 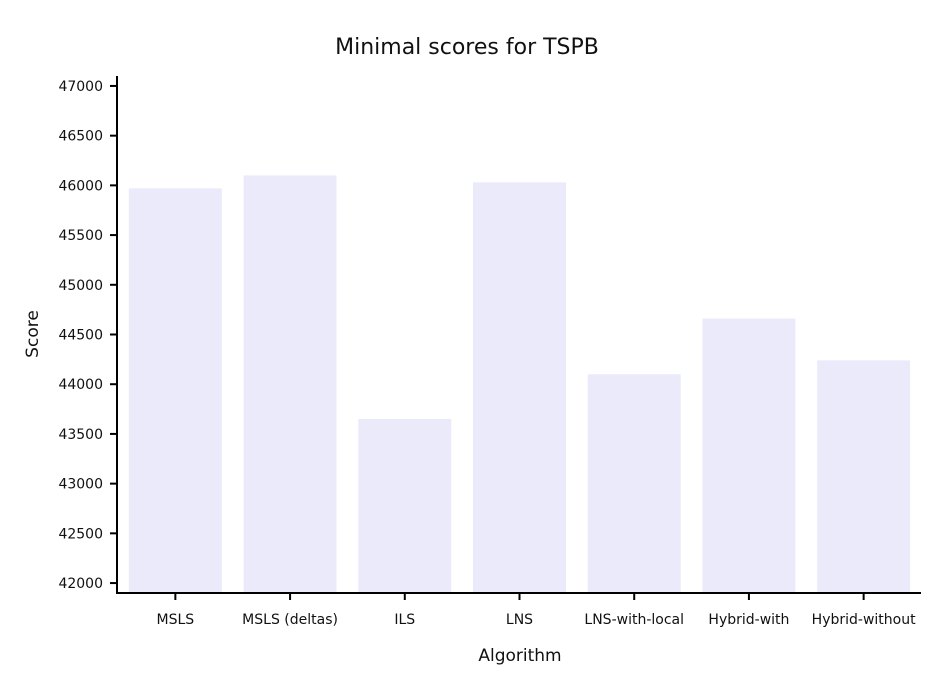 I want to click on x-tick-label-6: Hybrid-without, so click(x=864, y=620).